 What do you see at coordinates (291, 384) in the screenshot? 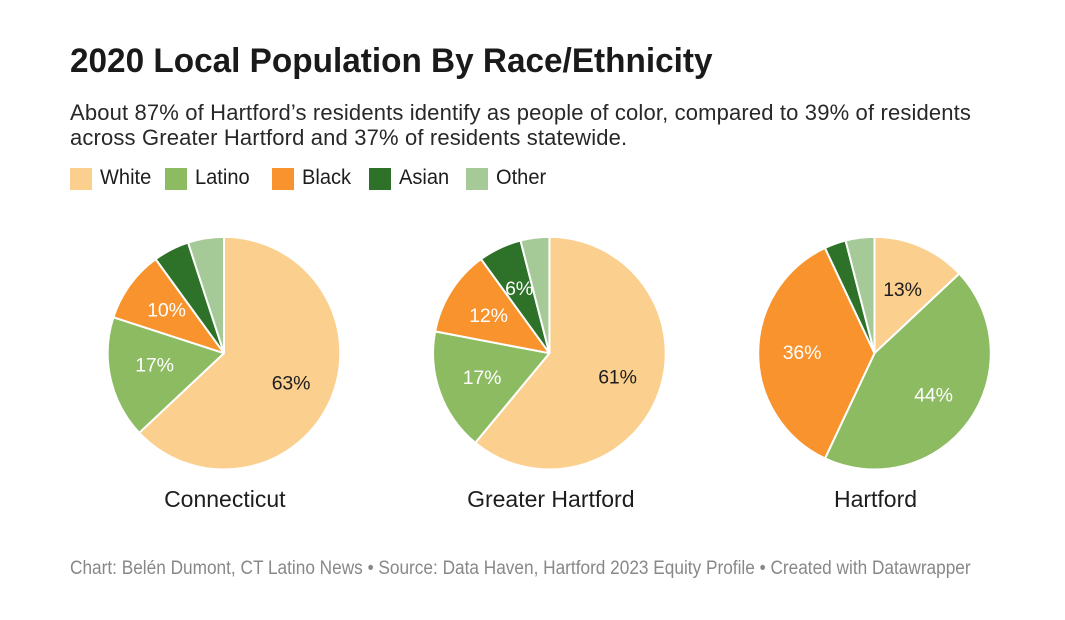
I see `svg-text: 63%` at bounding box center [291, 384].